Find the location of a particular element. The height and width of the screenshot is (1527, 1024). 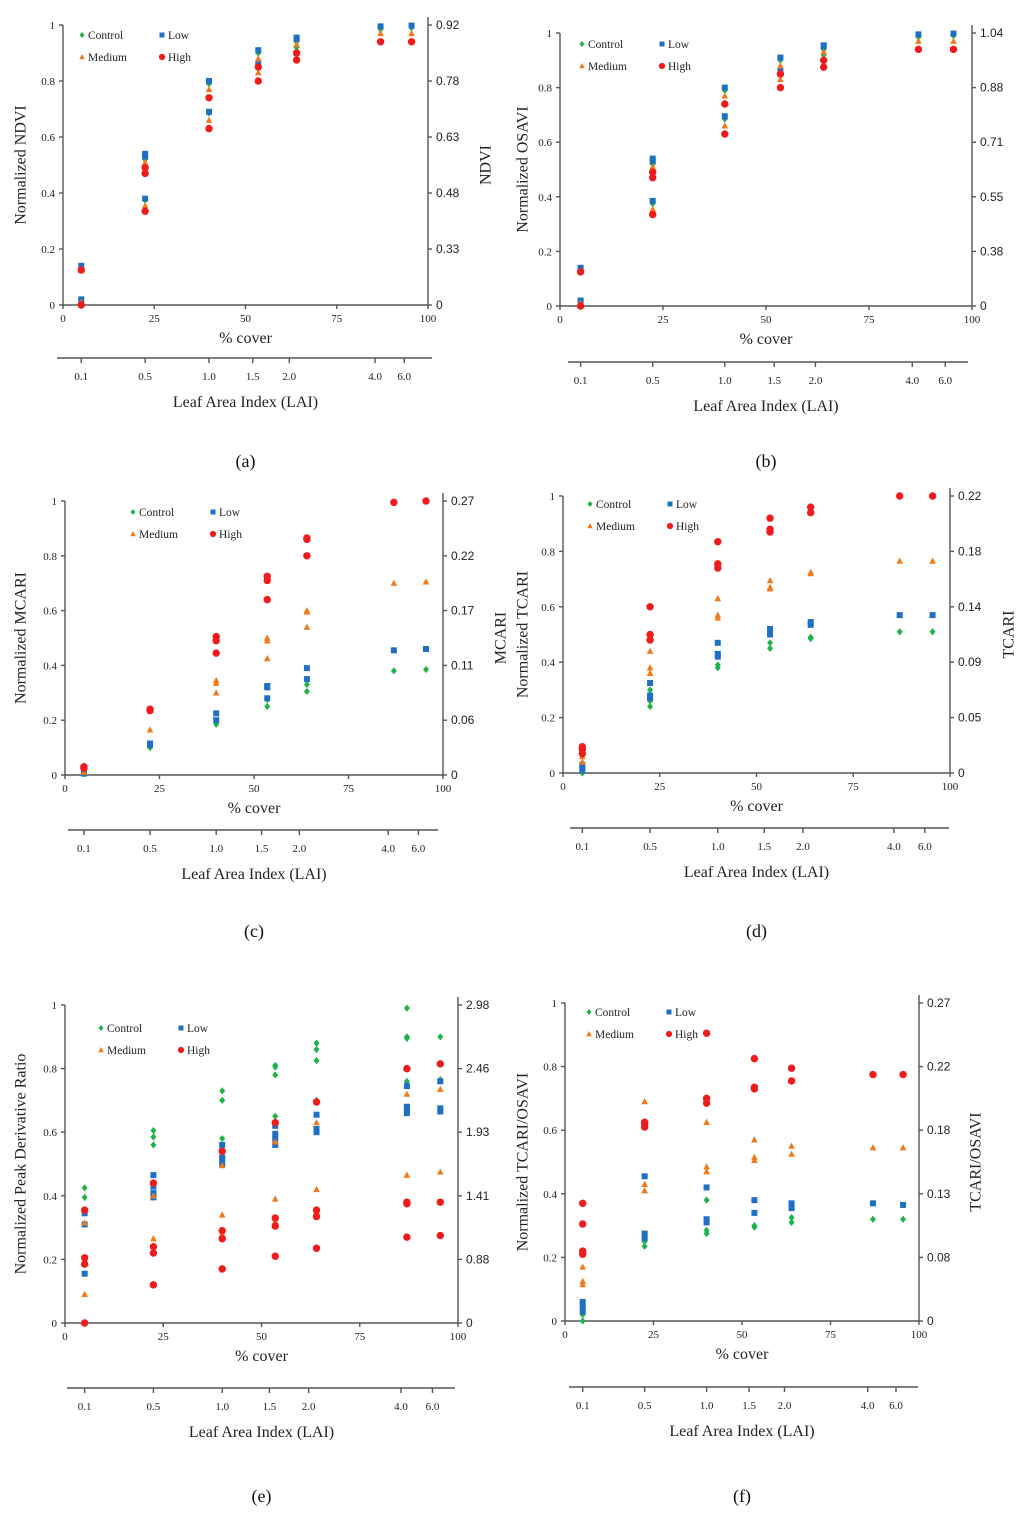

y2-tick-label: 0.88 is located at coordinates (992, 88).